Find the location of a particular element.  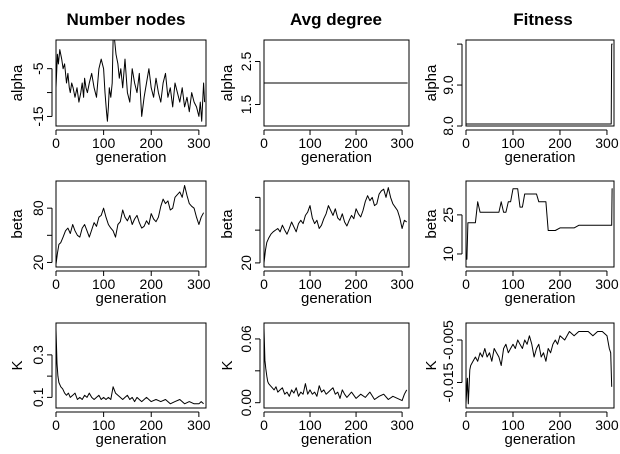

column-title-number-nodes: Number nodes is located at coordinates (125, 19).